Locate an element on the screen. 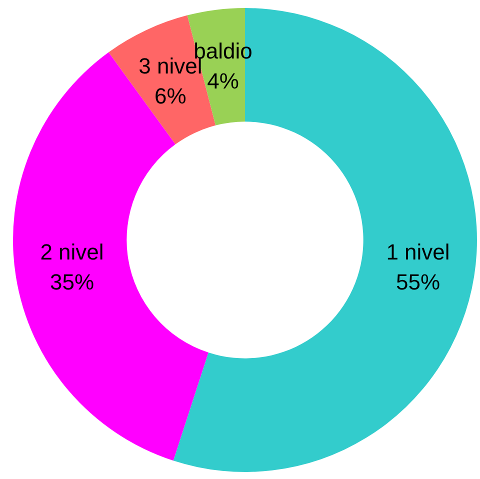 This screenshot has height=479, width=480. data-label: 6% is located at coordinates (170, 96).